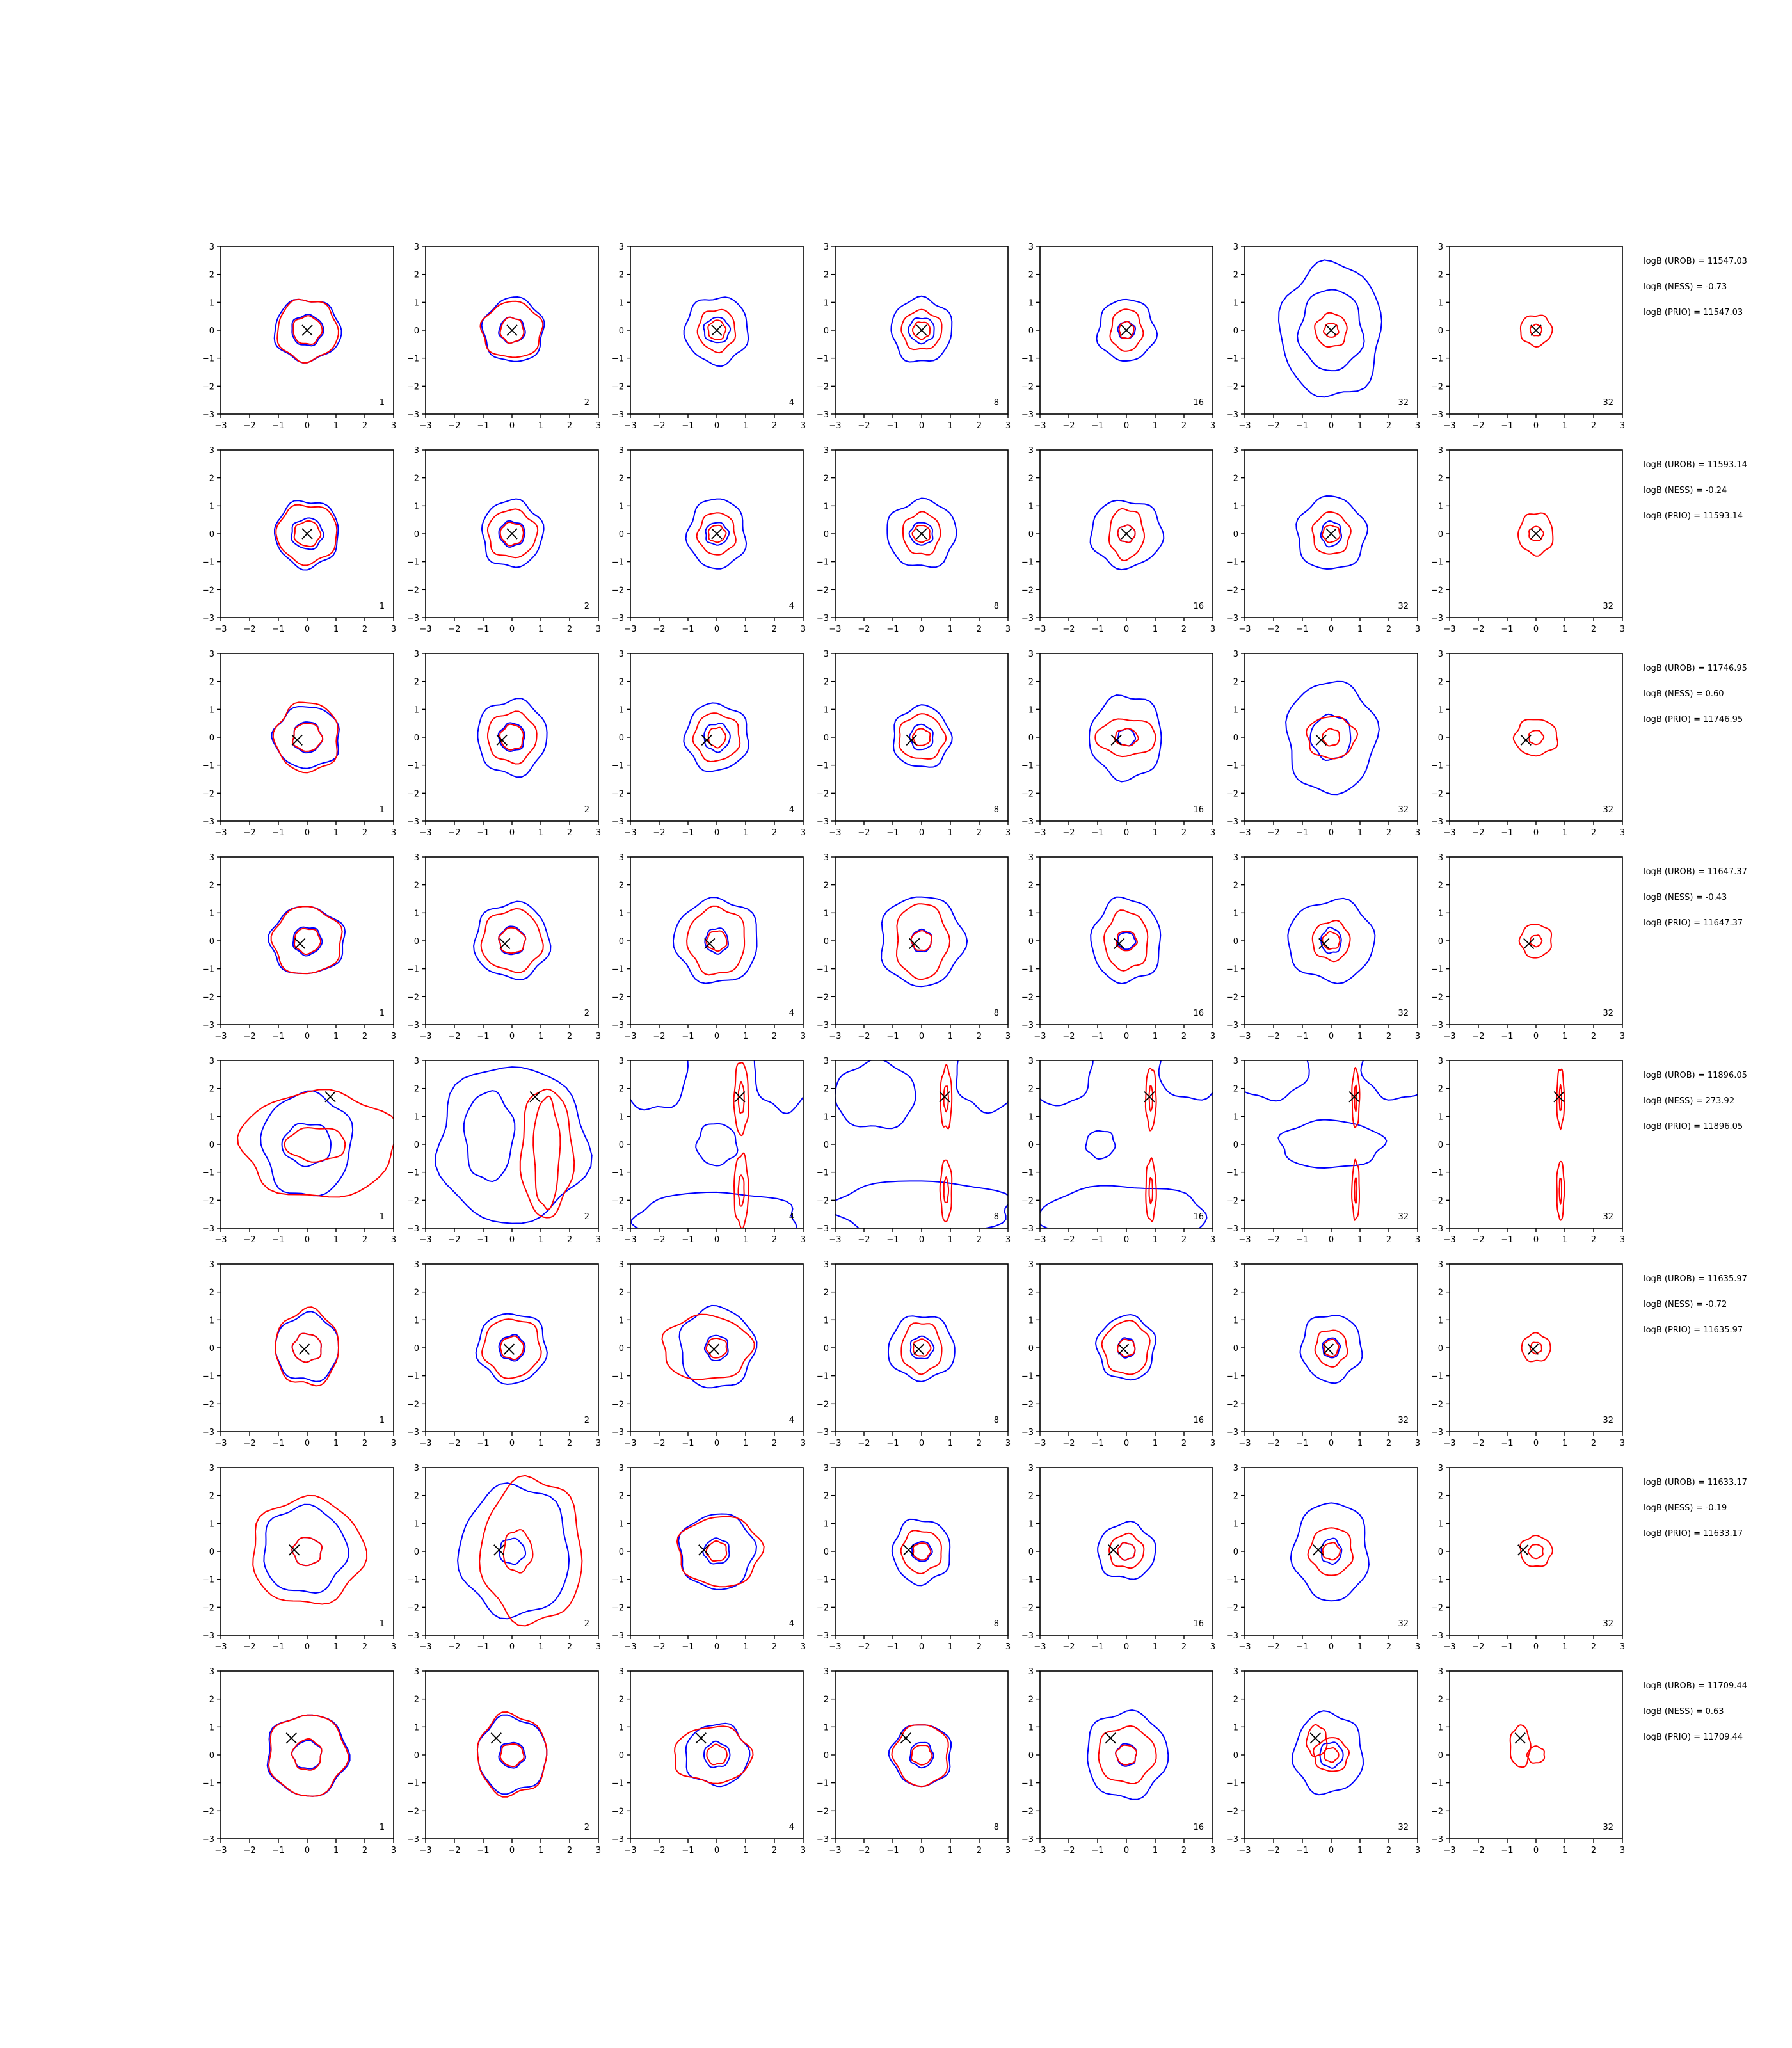 The height and width of the screenshot is (2048, 1792). I want to click on panel-r1-c2: −3 3 −2 2 −1 1 0 0 1 −1 2 −2 3 −3 2, so click(504, 337).